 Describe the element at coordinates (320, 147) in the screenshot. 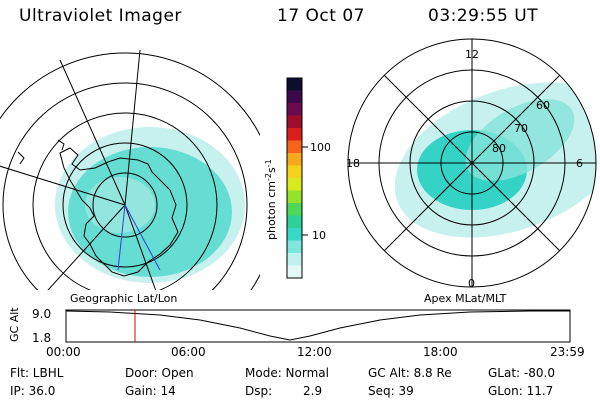

I see `colorbar-tick-label: 100` at that location.